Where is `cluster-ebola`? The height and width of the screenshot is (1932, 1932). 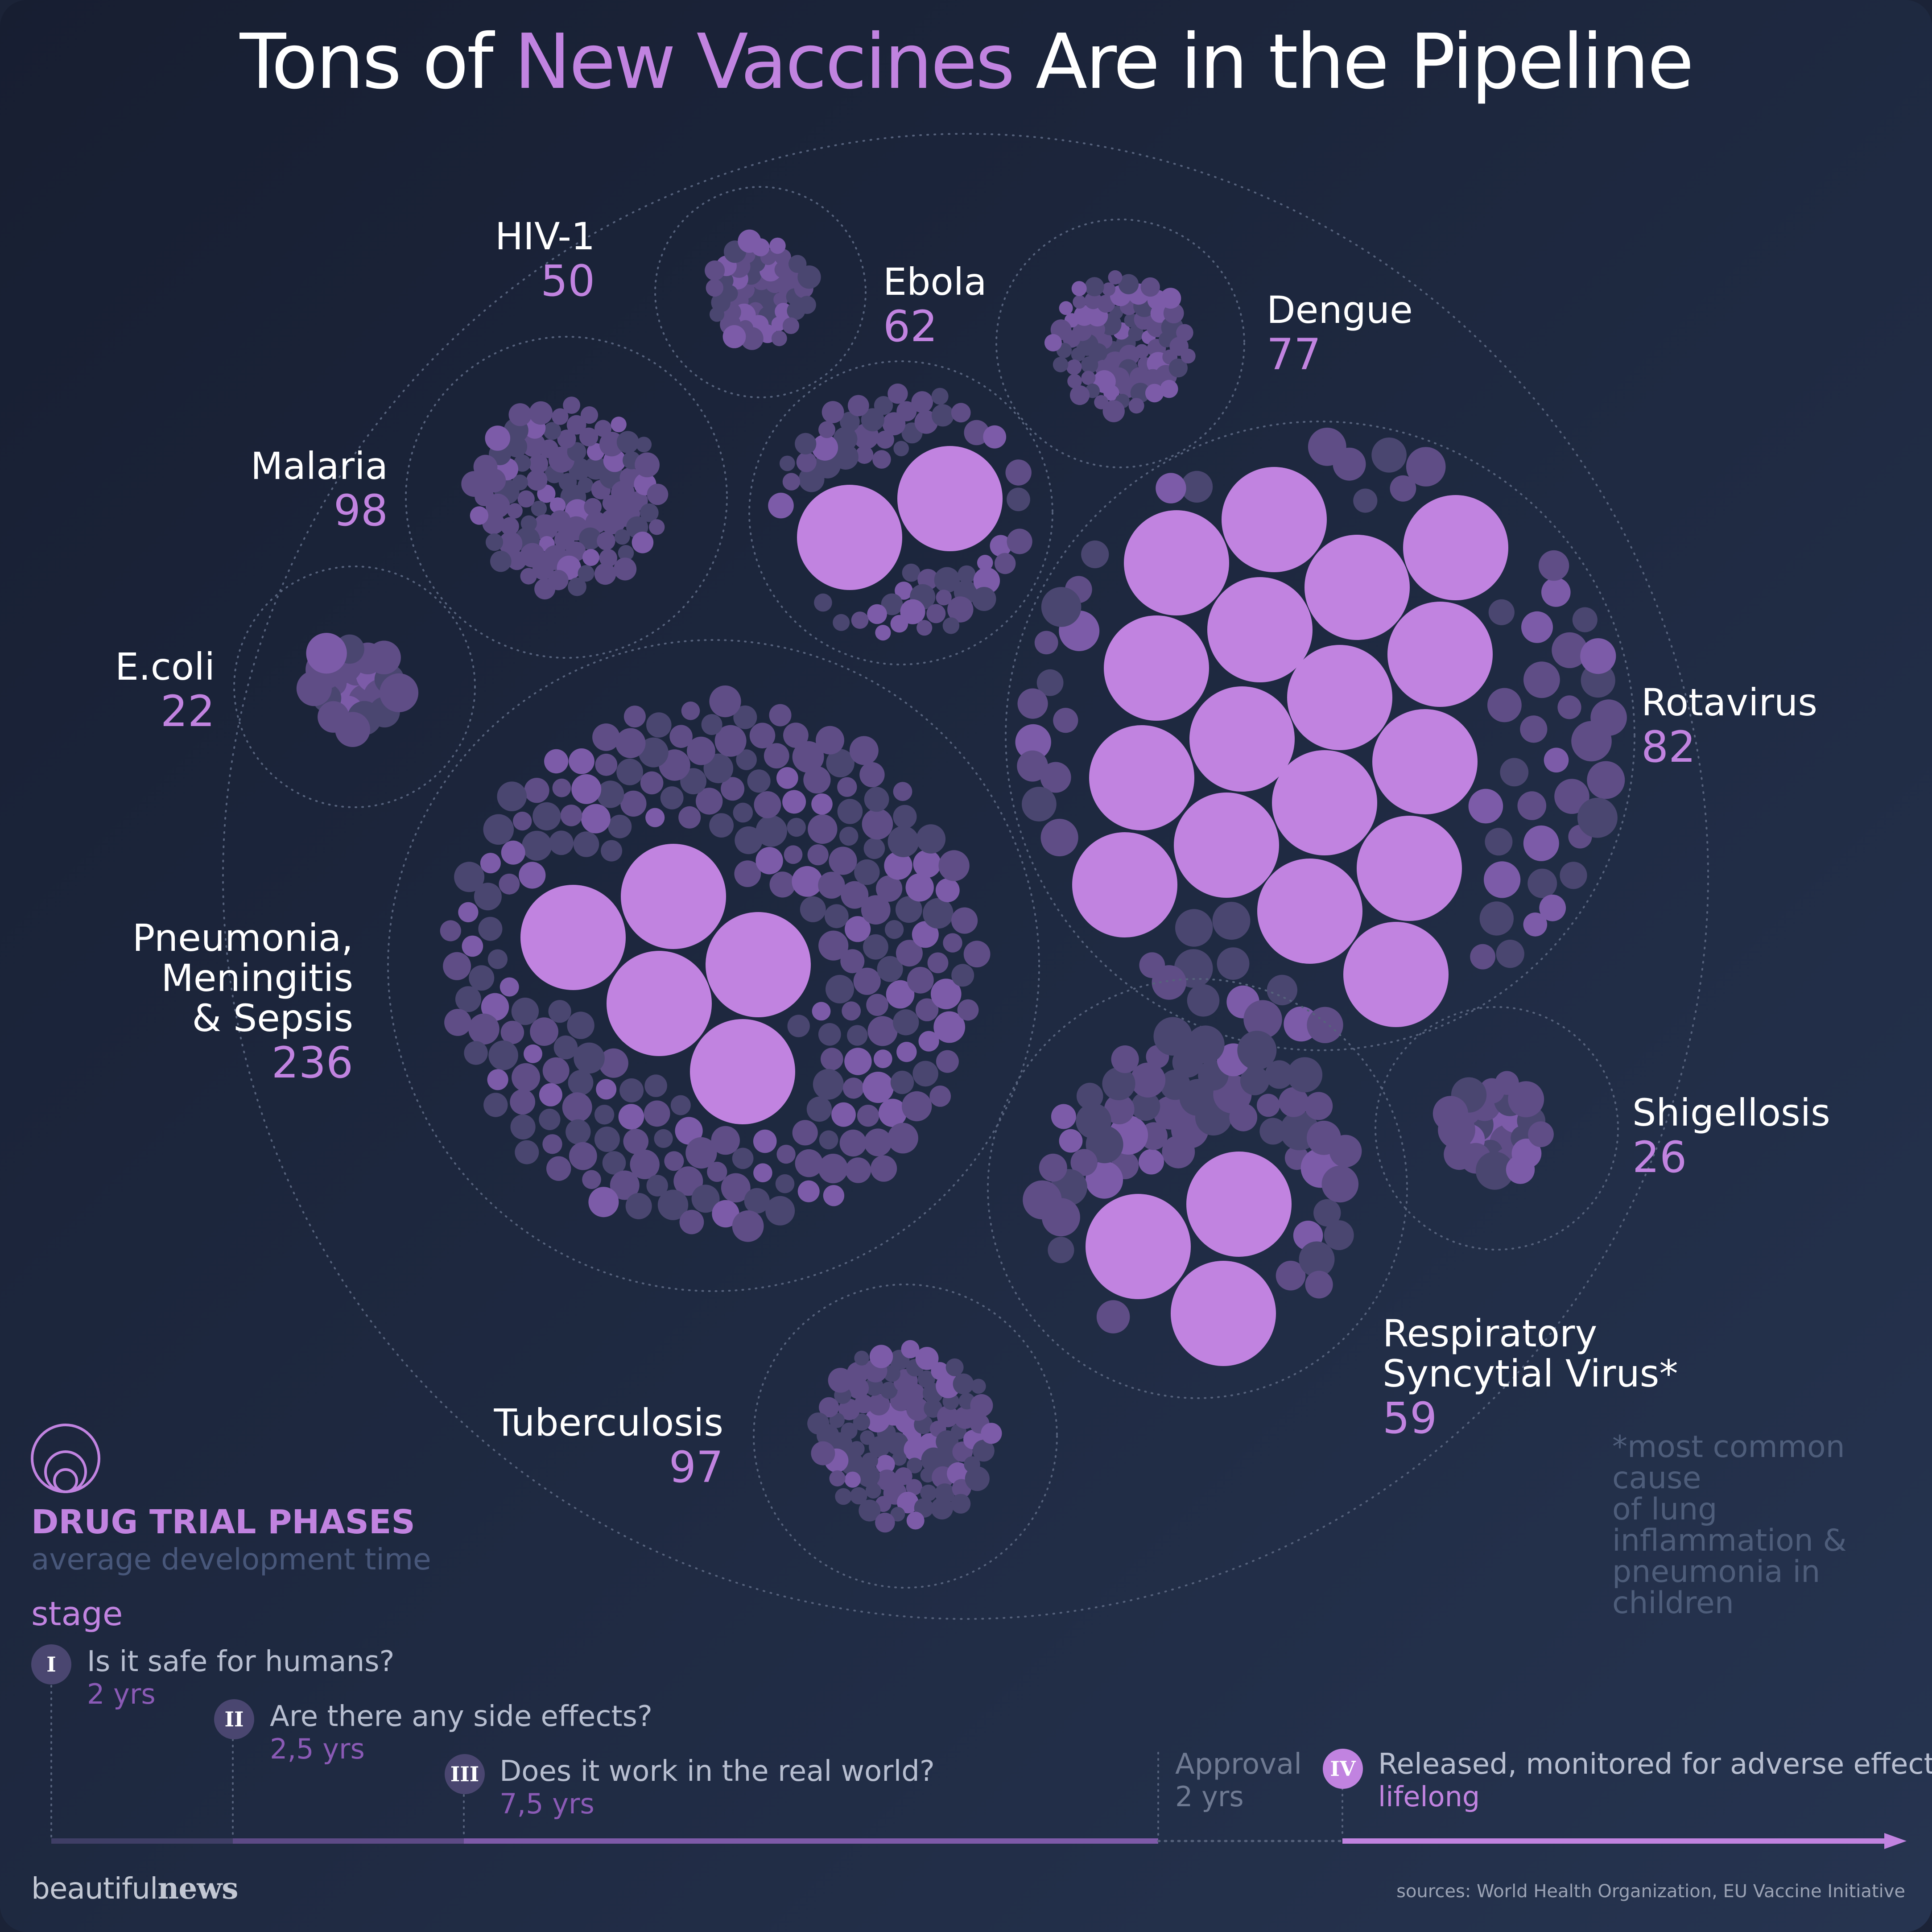
cluster-ebola is located at coordinates (901, 512).